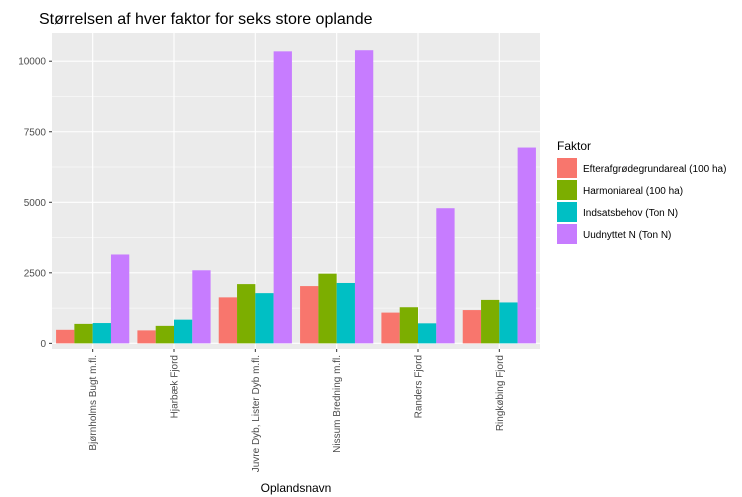  What do you see at coordinates (500, 393) in the screenshot?
I see `x-tick-label: Ringkøbing Fjord` at bounding box center [500, 393].